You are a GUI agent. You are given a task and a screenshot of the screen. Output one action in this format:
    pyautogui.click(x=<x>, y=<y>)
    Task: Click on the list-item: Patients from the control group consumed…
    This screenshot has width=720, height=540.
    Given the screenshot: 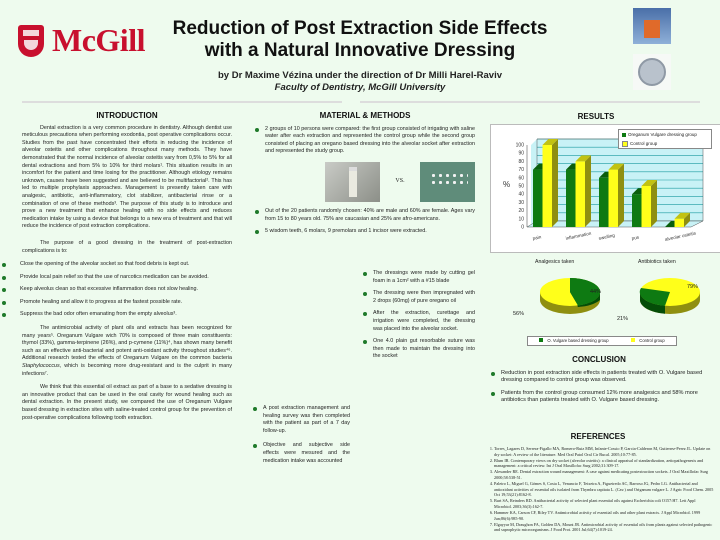 What is the action you would take?
    pyautogui.click(x=599, y=397)
    